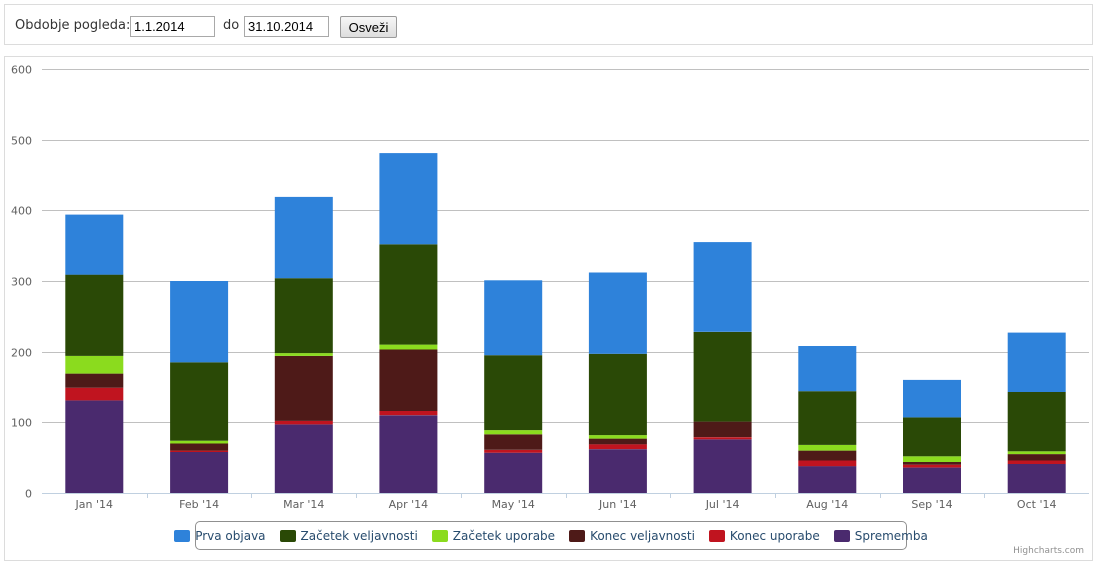  What do you see at coordinates (231, 25) in the screenshot?
I see `to-label: do` at bounding box center [231, 25].